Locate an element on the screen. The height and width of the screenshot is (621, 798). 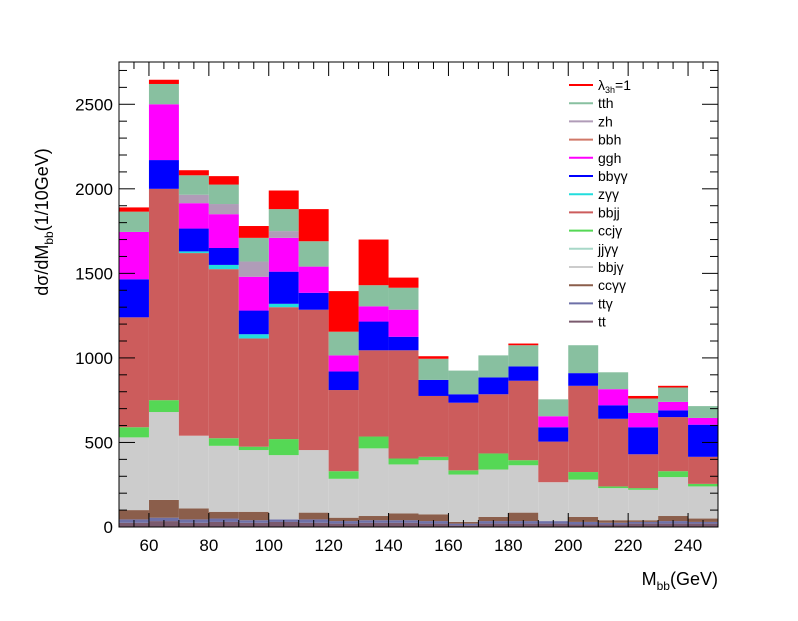
x-tick-label: 140 is located at coordinates (388, 545).